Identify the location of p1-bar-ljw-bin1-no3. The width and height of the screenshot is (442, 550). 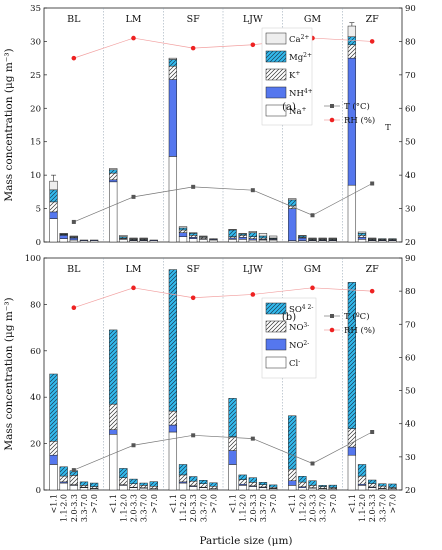
(232, 443).